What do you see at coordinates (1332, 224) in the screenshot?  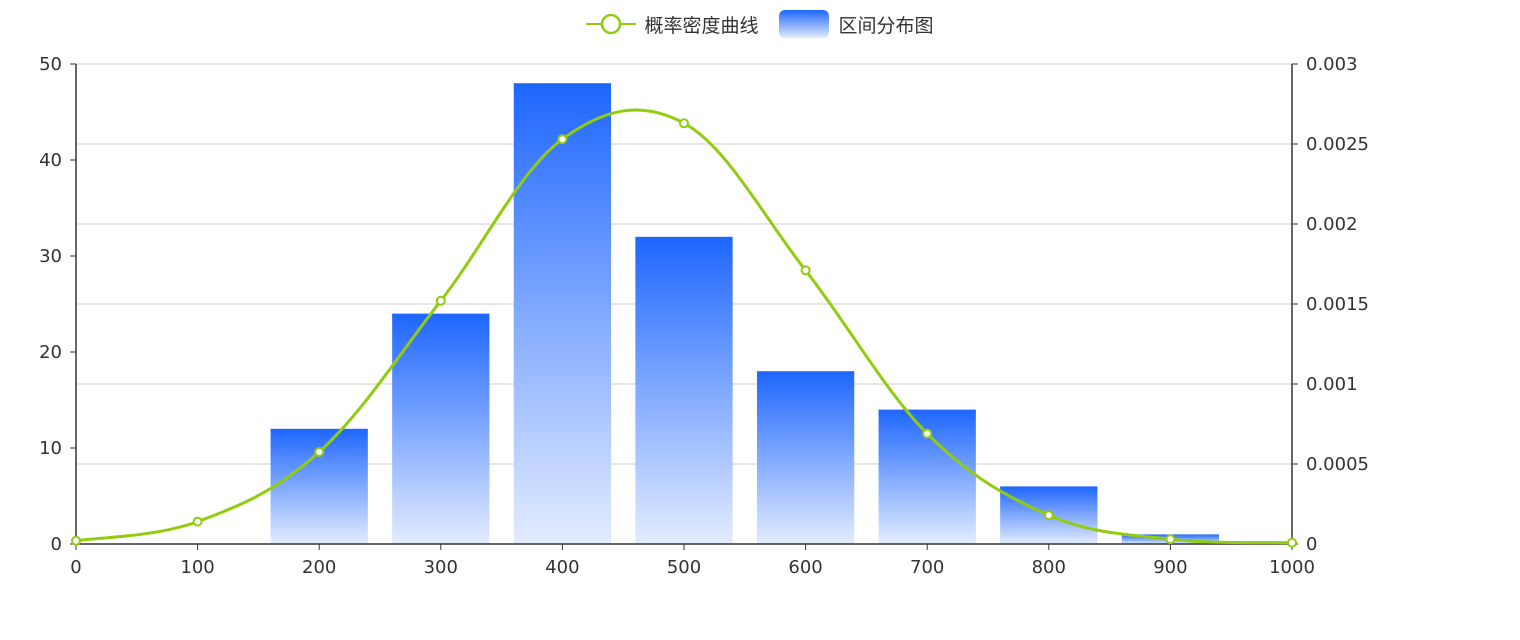 I see `y-right-tick-label: 0.002` at bounding box center [1332, 224].